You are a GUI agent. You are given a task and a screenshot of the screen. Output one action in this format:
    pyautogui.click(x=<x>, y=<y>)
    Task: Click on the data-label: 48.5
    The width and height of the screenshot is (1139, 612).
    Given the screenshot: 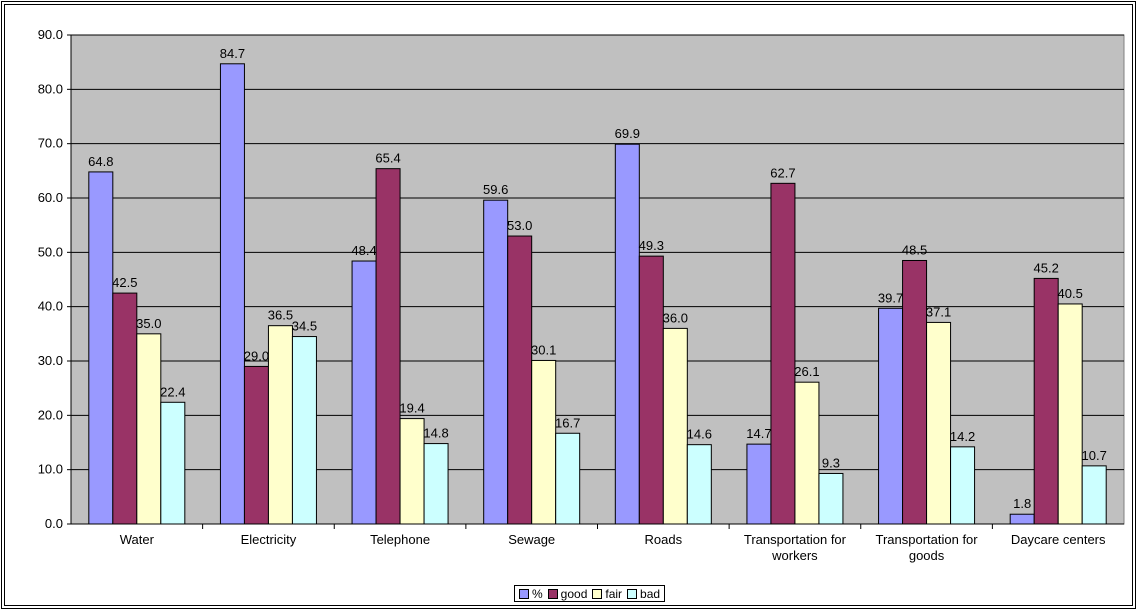 What is the action you would take?
    pyautogui.click(x=914, y=249)
    